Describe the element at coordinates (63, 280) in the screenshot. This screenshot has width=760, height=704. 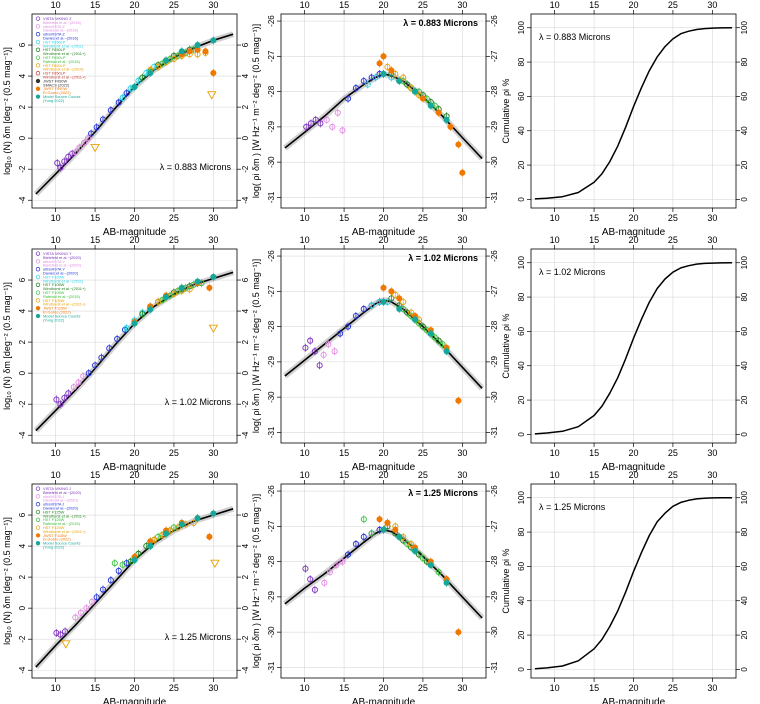
I see `legend-entry: Windhorst et al.~(2011)` at that location.